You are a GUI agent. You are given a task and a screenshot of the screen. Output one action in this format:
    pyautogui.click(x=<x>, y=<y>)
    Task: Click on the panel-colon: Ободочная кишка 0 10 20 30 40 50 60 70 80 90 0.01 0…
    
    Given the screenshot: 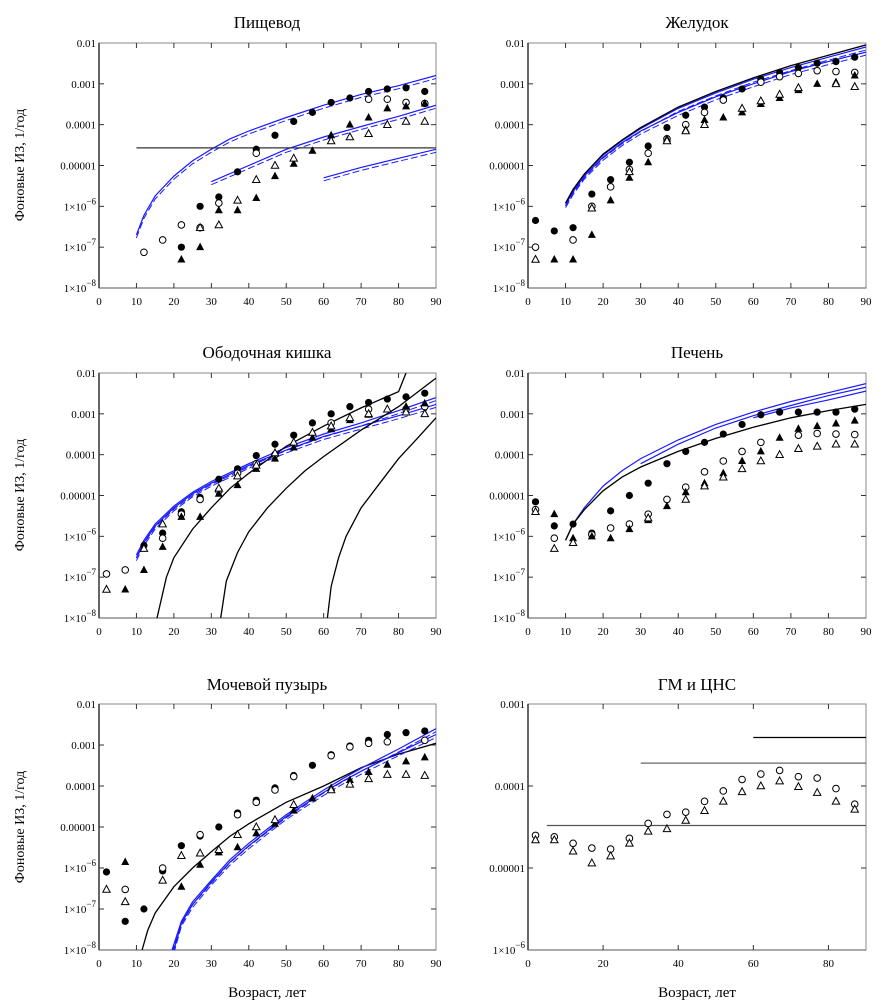 What is the action you would take?
    pyautogui.click(x=251, y=490)
    